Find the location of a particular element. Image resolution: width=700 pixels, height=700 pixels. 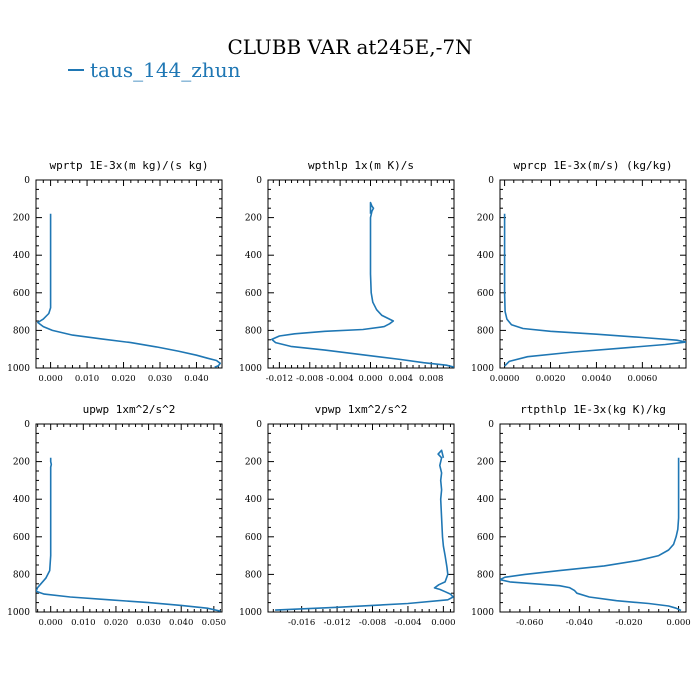

panel-title: wpthlp 1x(m K)/s is located at coordinates (361, 165).